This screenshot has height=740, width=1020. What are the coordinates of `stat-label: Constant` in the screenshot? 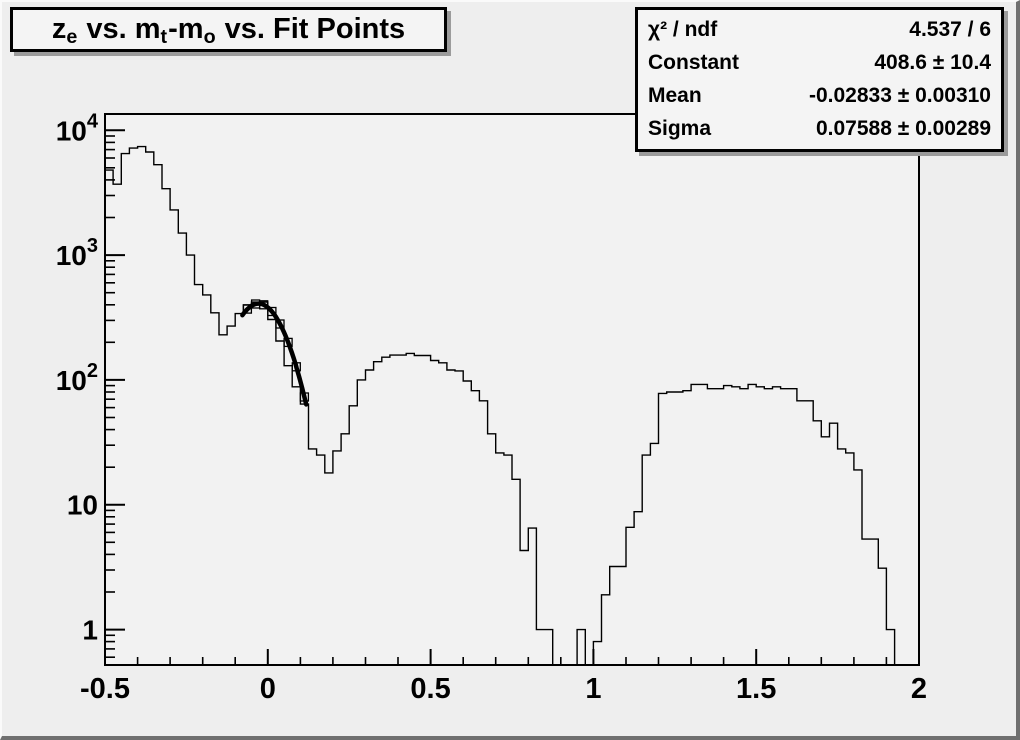 It's located at (693, 62).